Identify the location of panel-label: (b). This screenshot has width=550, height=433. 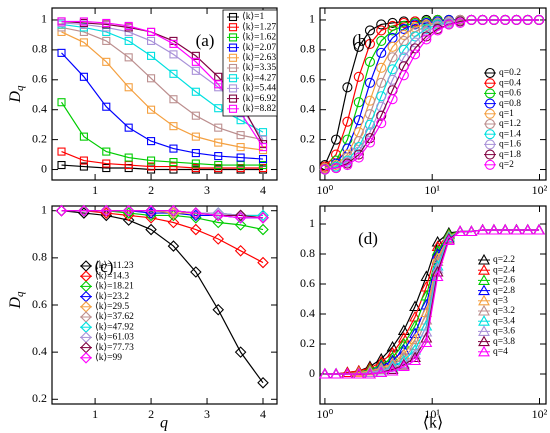
(362, 40).